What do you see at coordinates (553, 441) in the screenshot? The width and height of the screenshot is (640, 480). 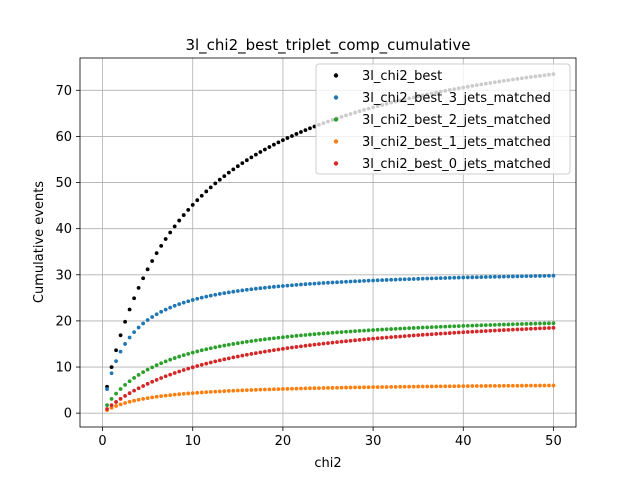 I see `x-tick-label: 50` at bounding box center [553, 441].